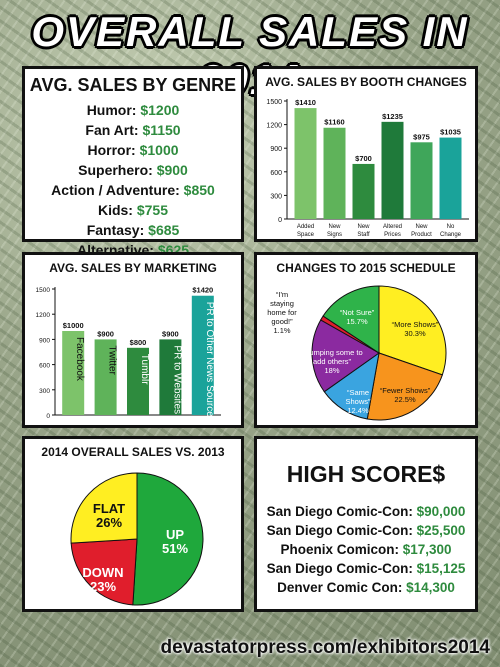 This screenshot has height=667, width=500. What do you see at coordinates (282, 294) in the screenshot?
I see `pie-label-line: “I'm` at bounding box center [282, 294].